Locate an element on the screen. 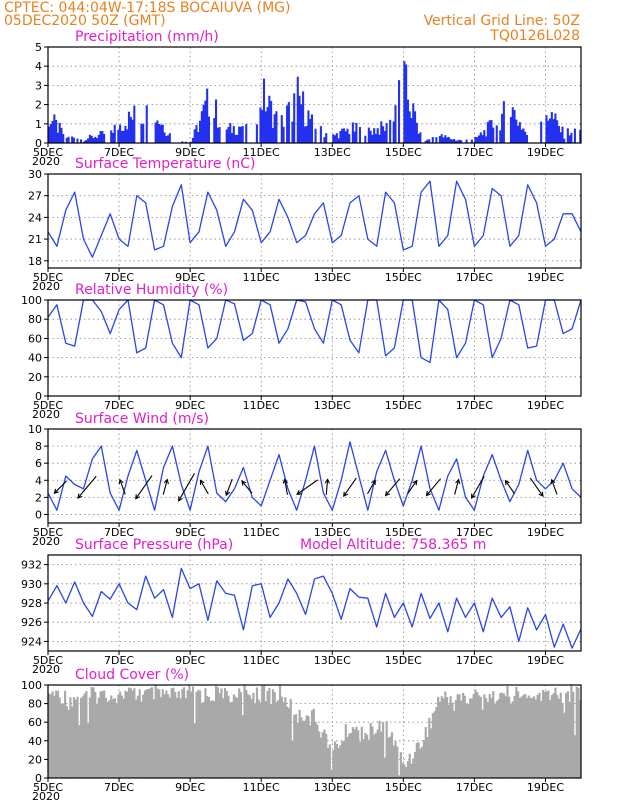  plot-frame is located at coordinates (314, 221).